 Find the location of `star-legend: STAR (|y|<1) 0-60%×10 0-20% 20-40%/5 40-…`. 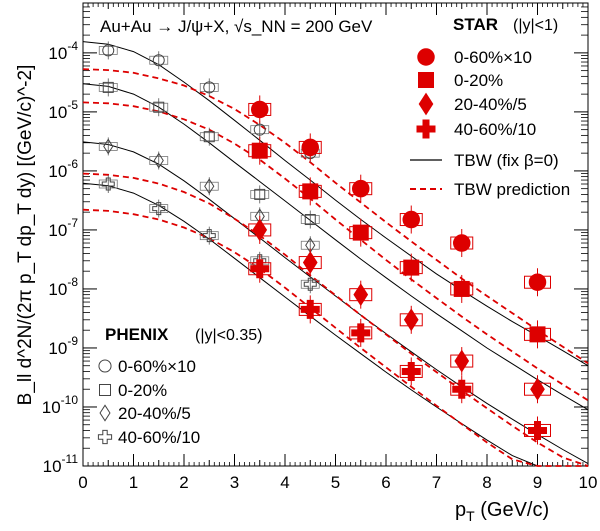

star-legend: STAR (|y|<1) 0-60%×10 0-20% 20-40%/5 40-… is located at coordinates (490, 107).